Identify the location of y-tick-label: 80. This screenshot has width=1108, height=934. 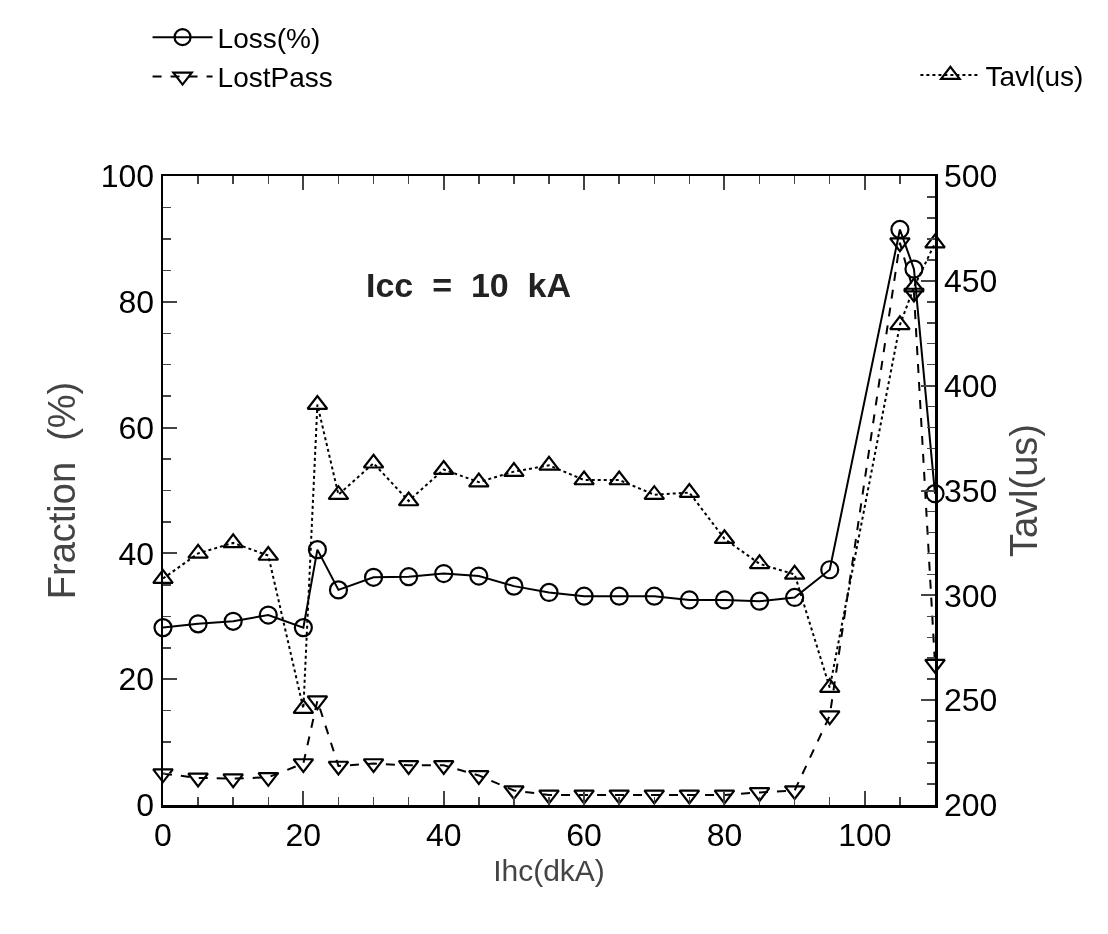
(136, 302).